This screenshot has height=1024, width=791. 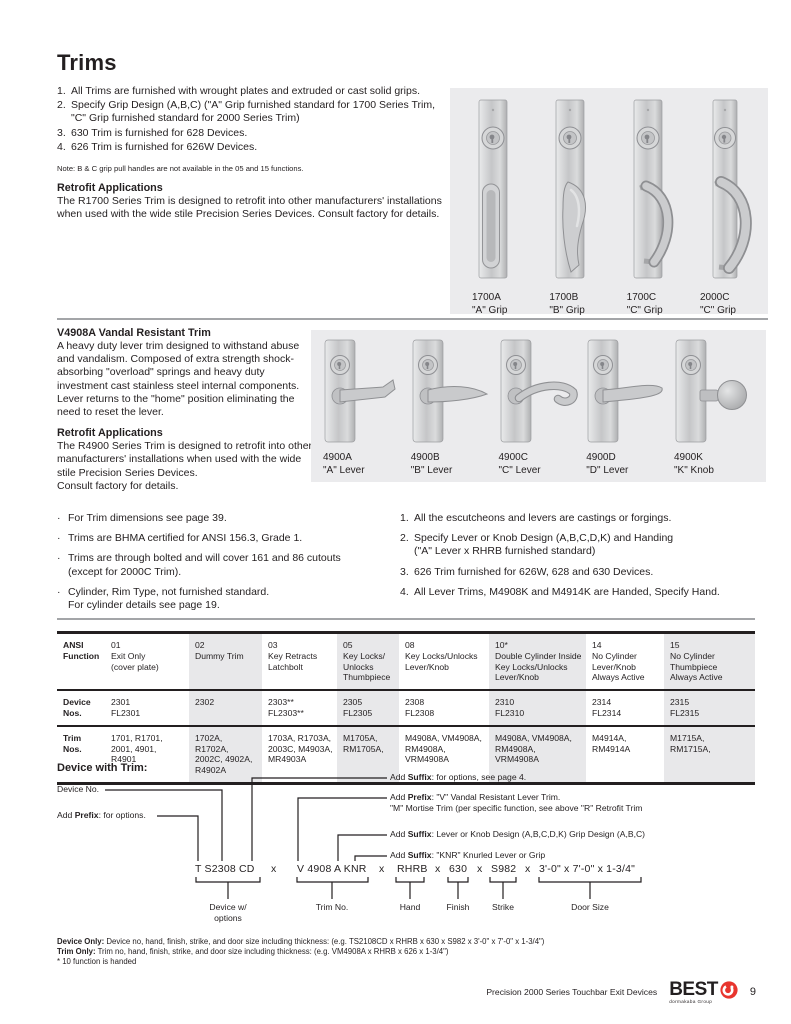 I want to click on product-figure-2000c: 2000C "C" Grip, so click(x=725, y=207).